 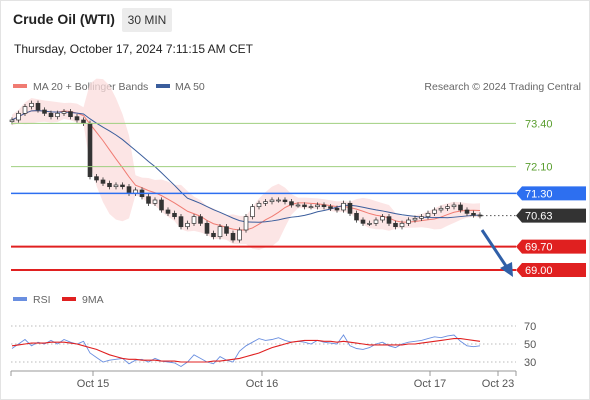 I want to click on x-tick-label: Oct 23, so click(x=498, y=384).